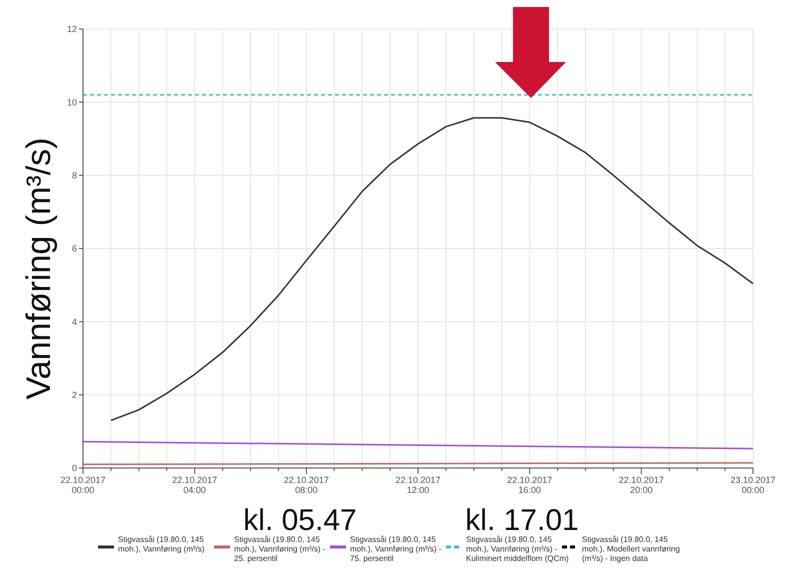 The width and height of the screenshot is (795, 580). Describe the element at coordinates (39, 269) in the screenshot. I see `y-axis-title: Vannføring (m³/s)` at that location.